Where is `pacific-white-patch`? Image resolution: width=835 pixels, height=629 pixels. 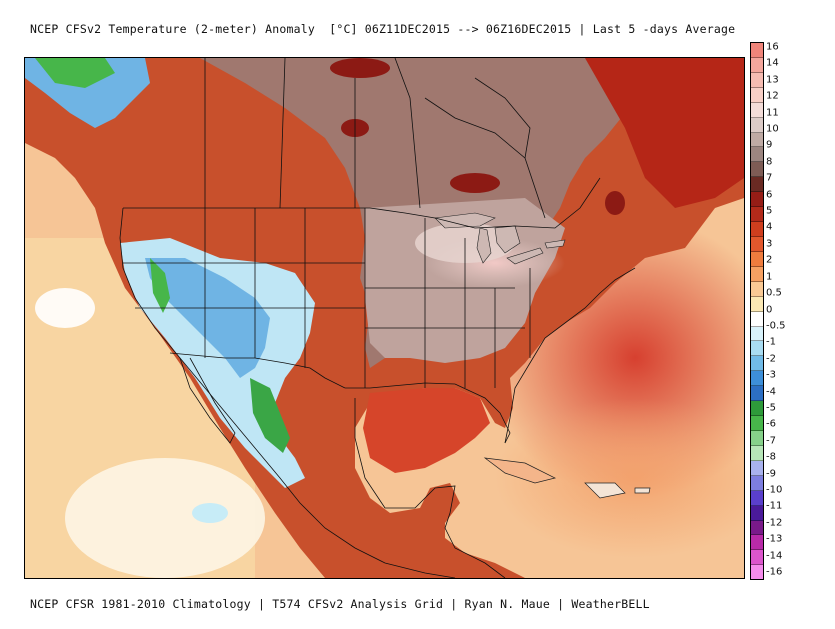 pacific-white-patch is located at coordinates (165, 518).